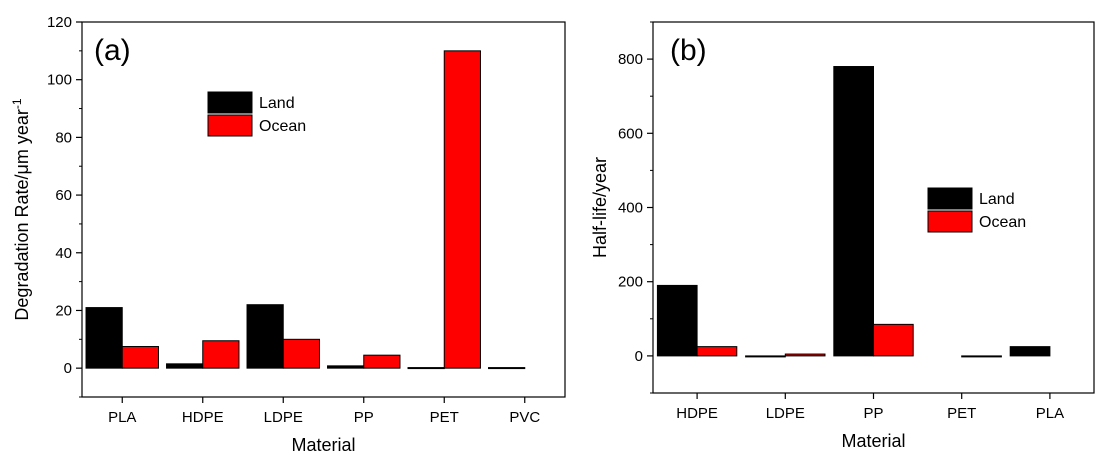 Image resolution: width=1102 pixels, height=457 pixels. I want to click on y-tick-label: 120, so click(59, 22).